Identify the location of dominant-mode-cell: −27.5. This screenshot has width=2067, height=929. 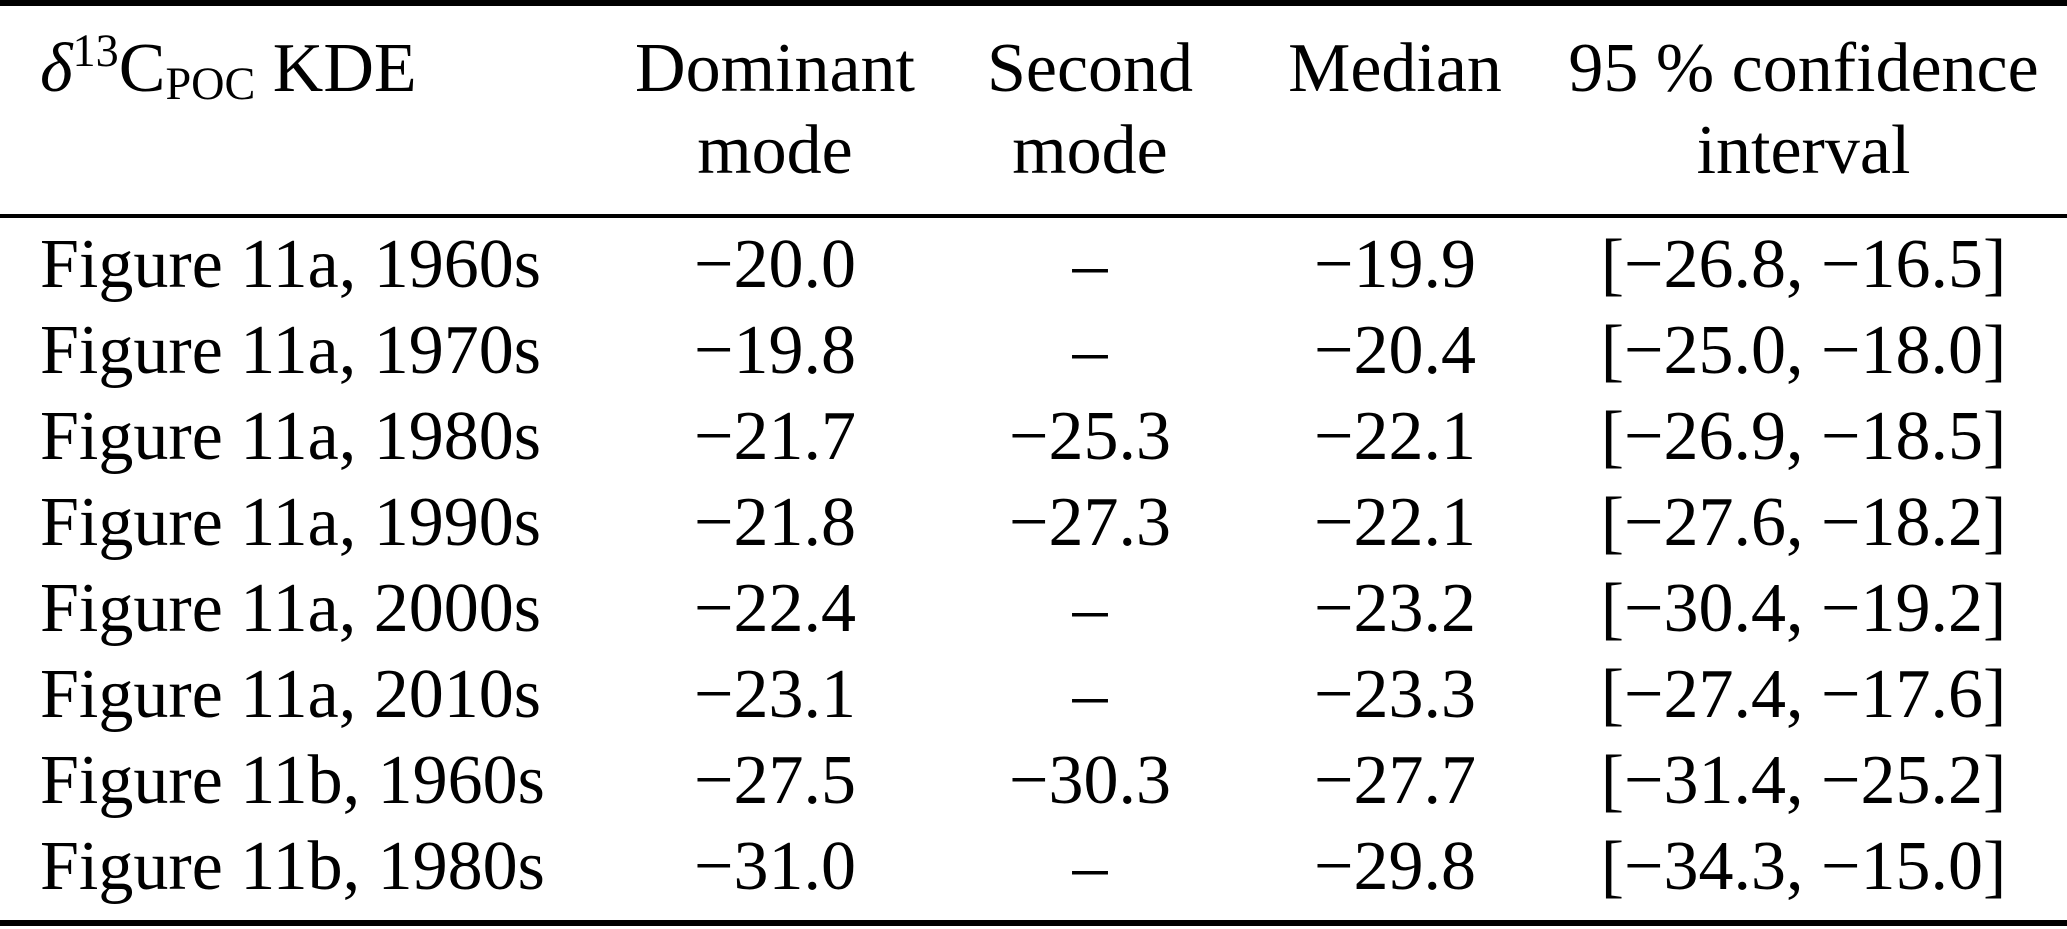
(775, 780).